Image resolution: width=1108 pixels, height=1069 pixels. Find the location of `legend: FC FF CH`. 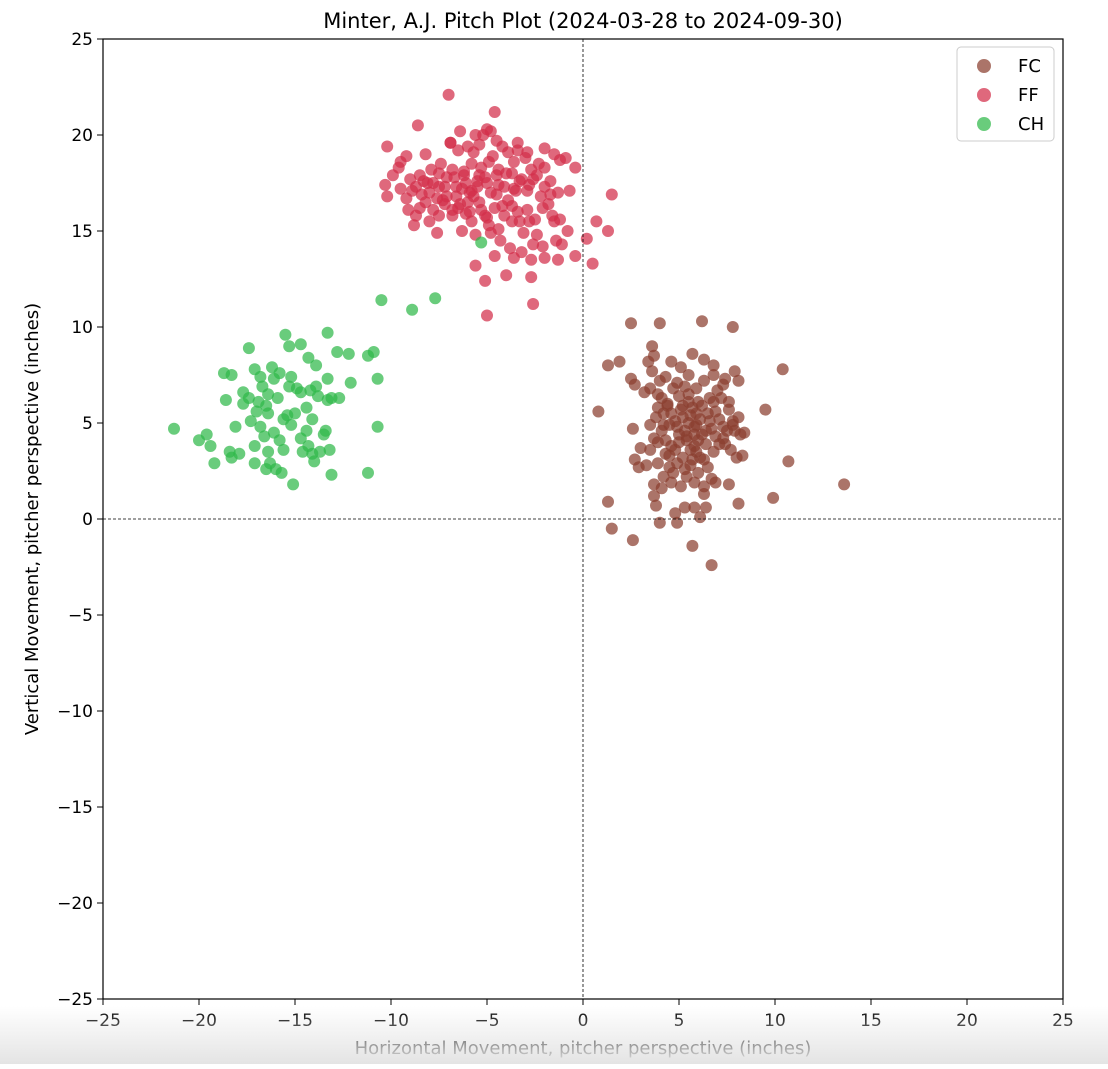

legend: FC FF CH is located at coordinates (1005, 94).